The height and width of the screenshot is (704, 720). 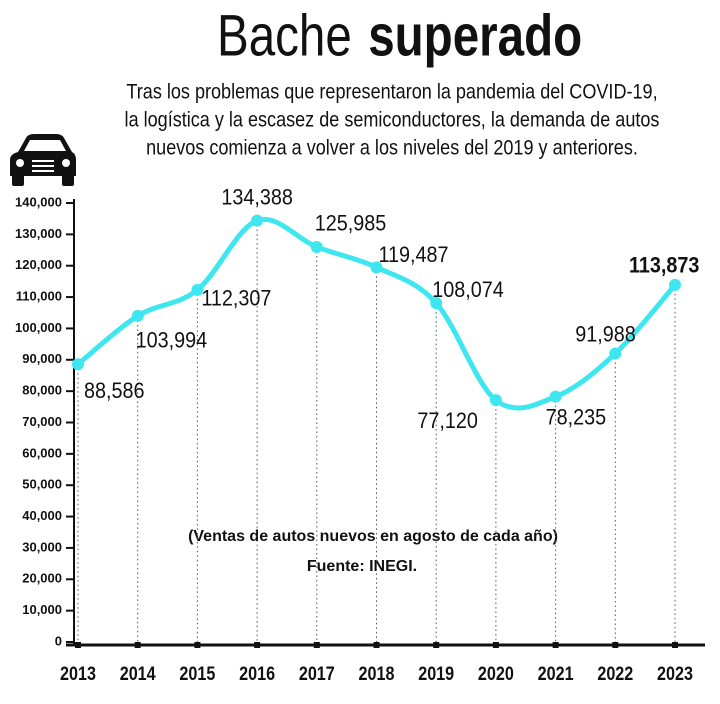 What do you see at coordinates (197, 674) in the screenshot?
I see `x-tick-label: 2015` at bounding box center [197, 674].